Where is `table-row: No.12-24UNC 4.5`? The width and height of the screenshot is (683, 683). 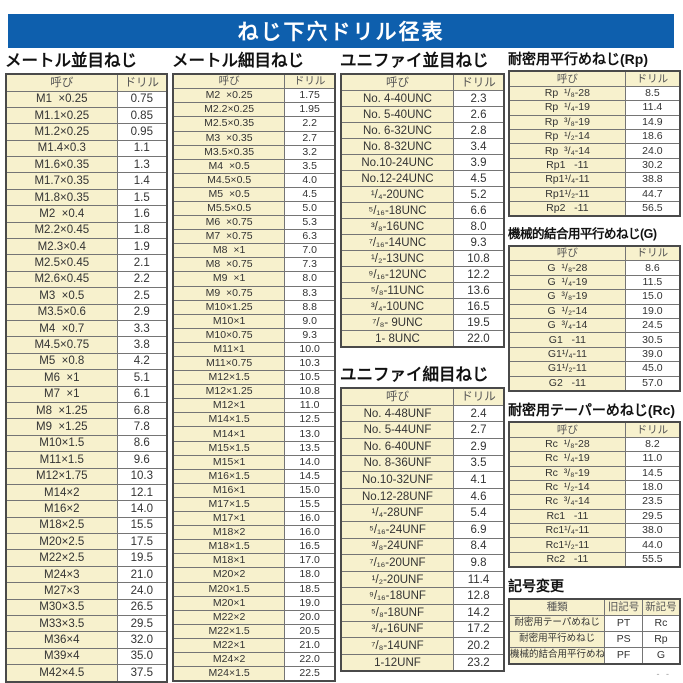 table-row: No.12-24UNC 4.5 is located at coordinates (422, 179).